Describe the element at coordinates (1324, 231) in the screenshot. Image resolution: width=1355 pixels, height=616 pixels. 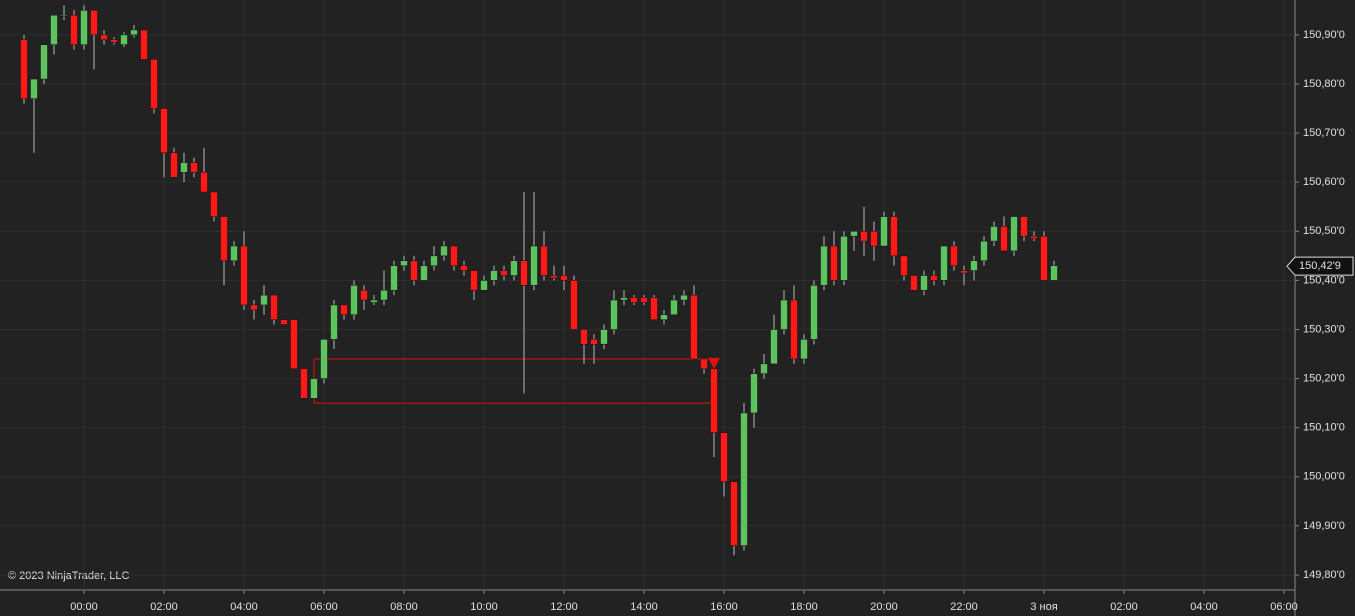
I see `y-tick-label: 150,50'0` at that location.